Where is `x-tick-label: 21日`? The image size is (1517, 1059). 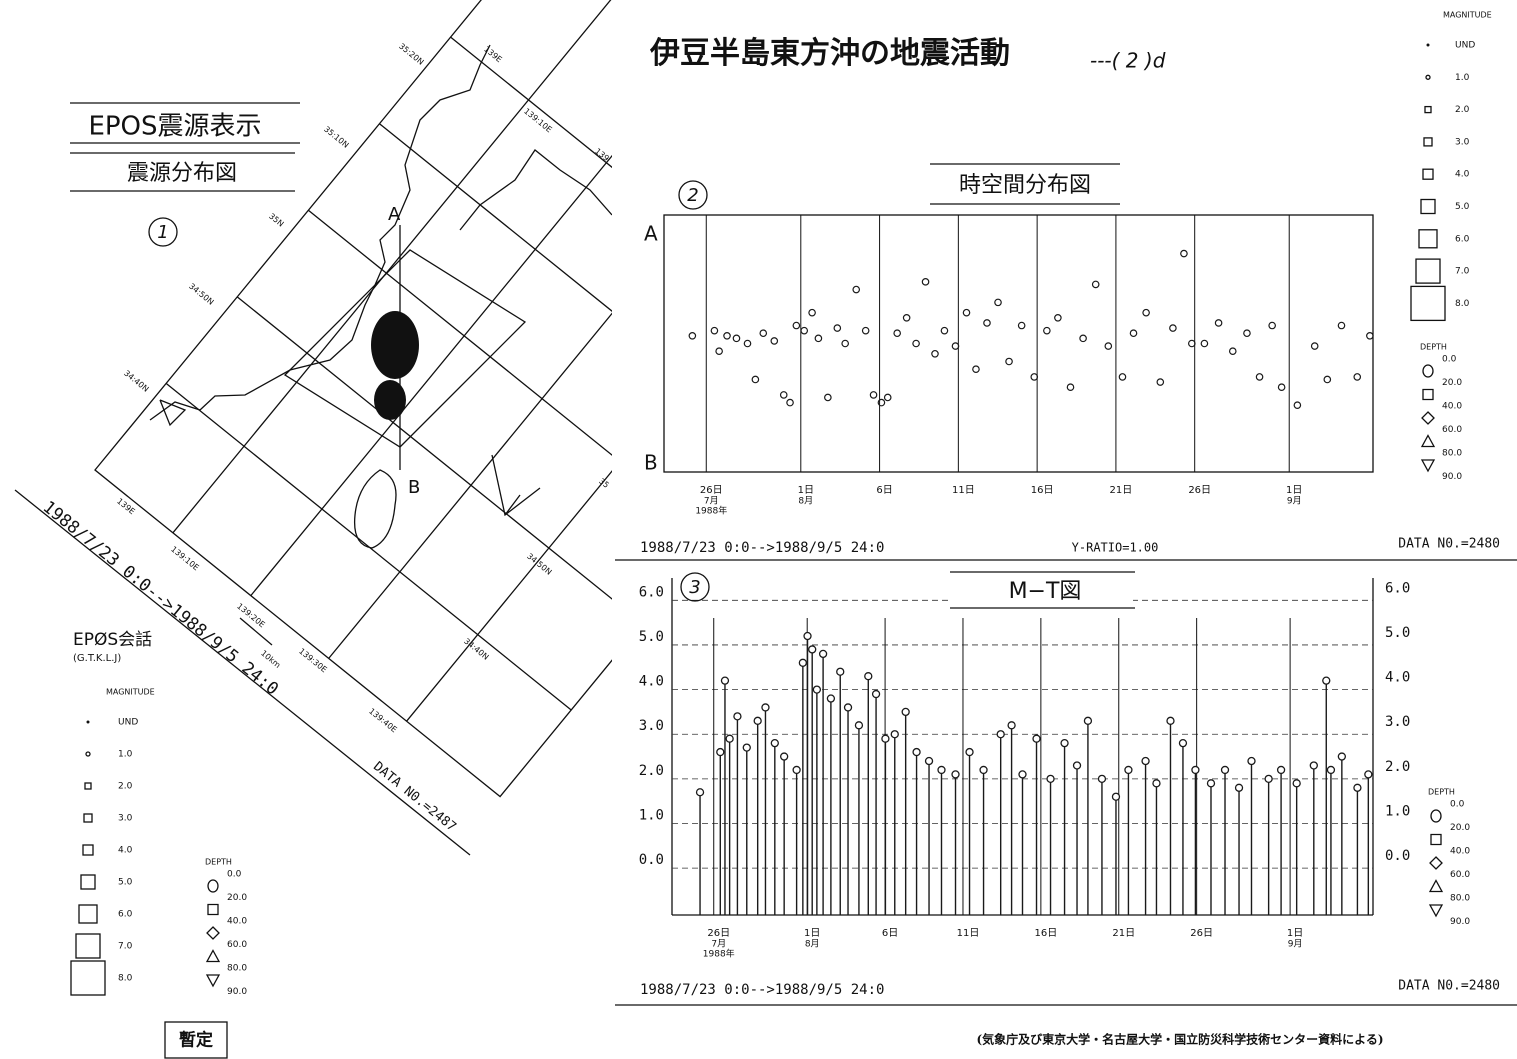 x-tick-label: 21日 is located at coordinates (1121, 490).